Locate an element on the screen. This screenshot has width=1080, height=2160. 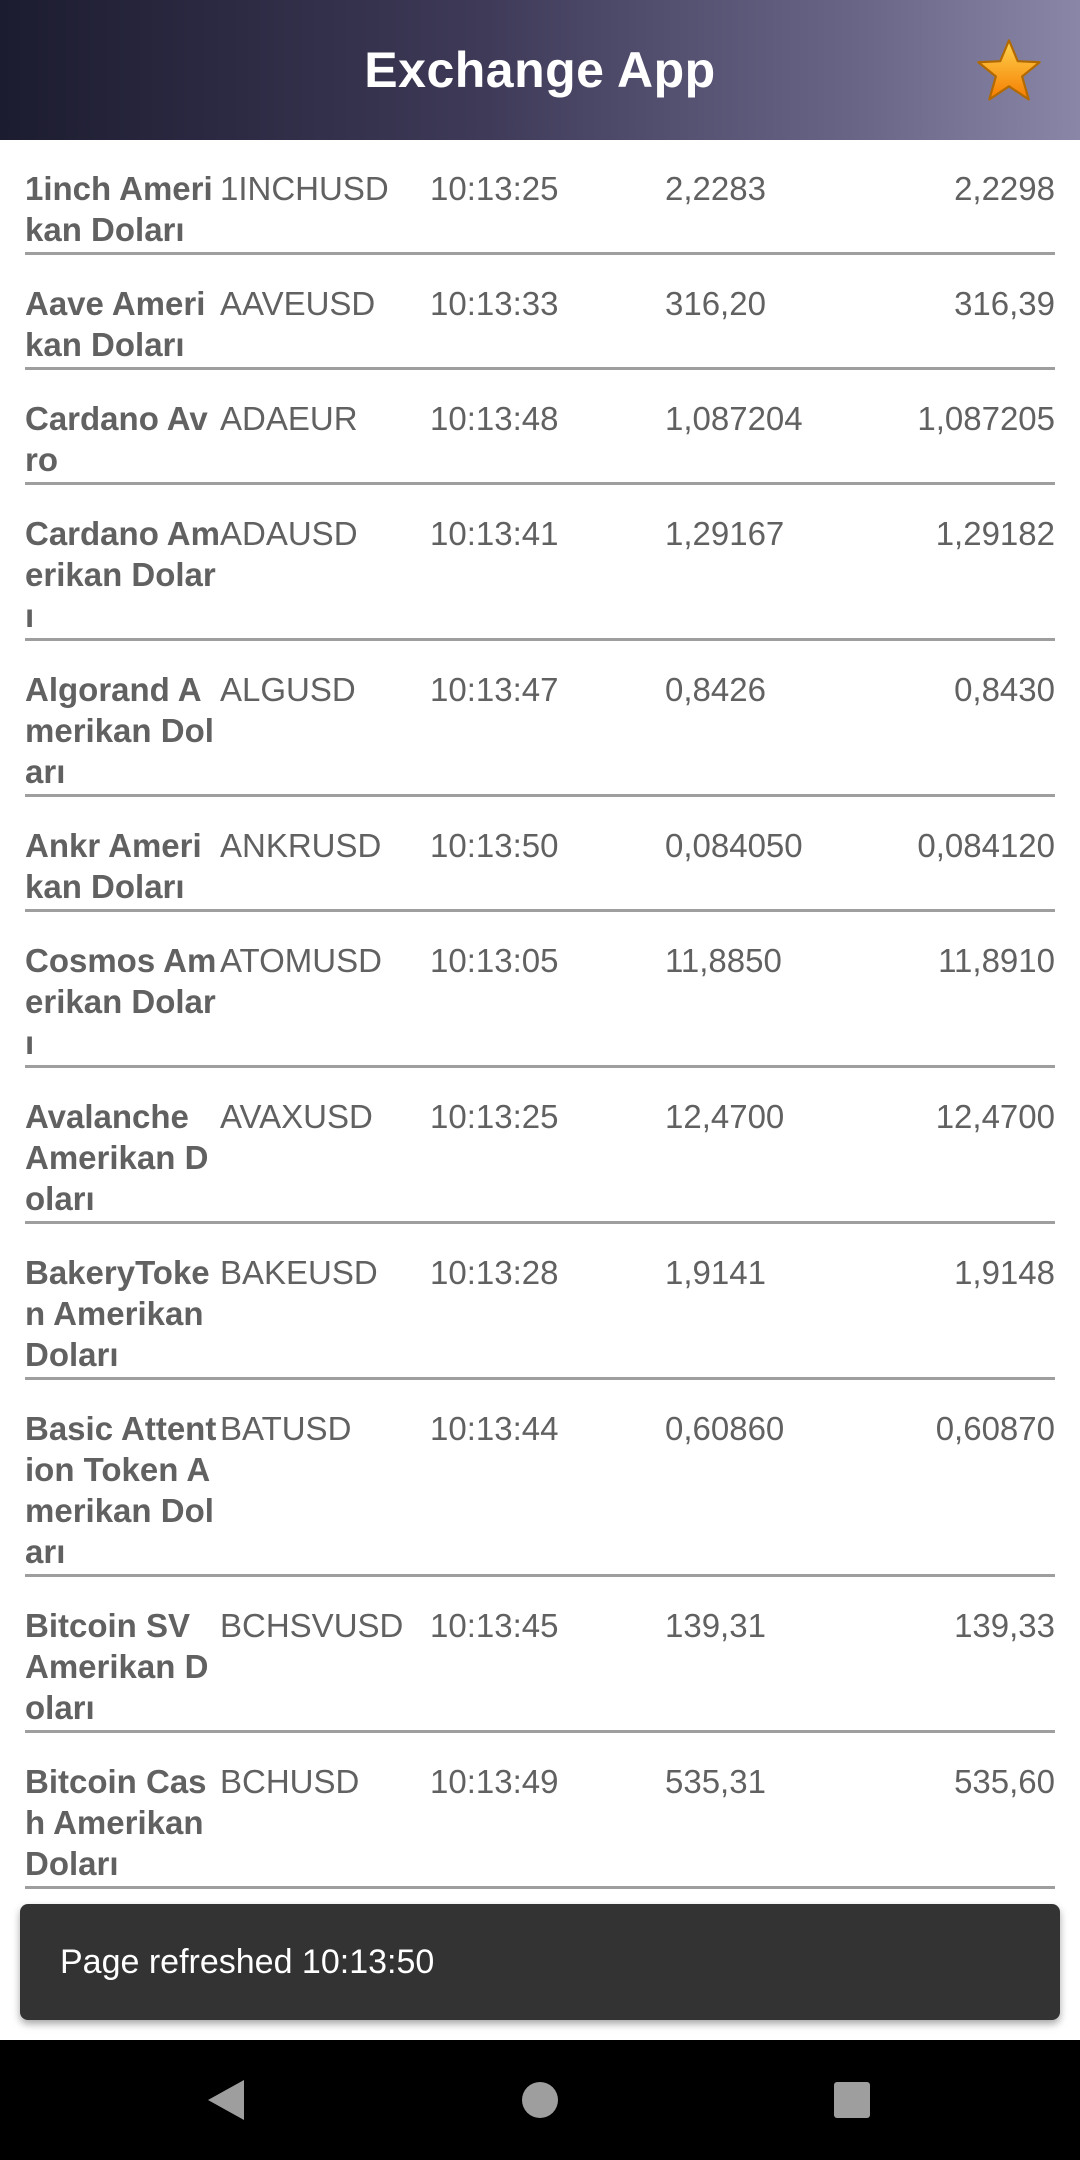
rate-buy: 12,4700 is located at coordinates (725, 1116).